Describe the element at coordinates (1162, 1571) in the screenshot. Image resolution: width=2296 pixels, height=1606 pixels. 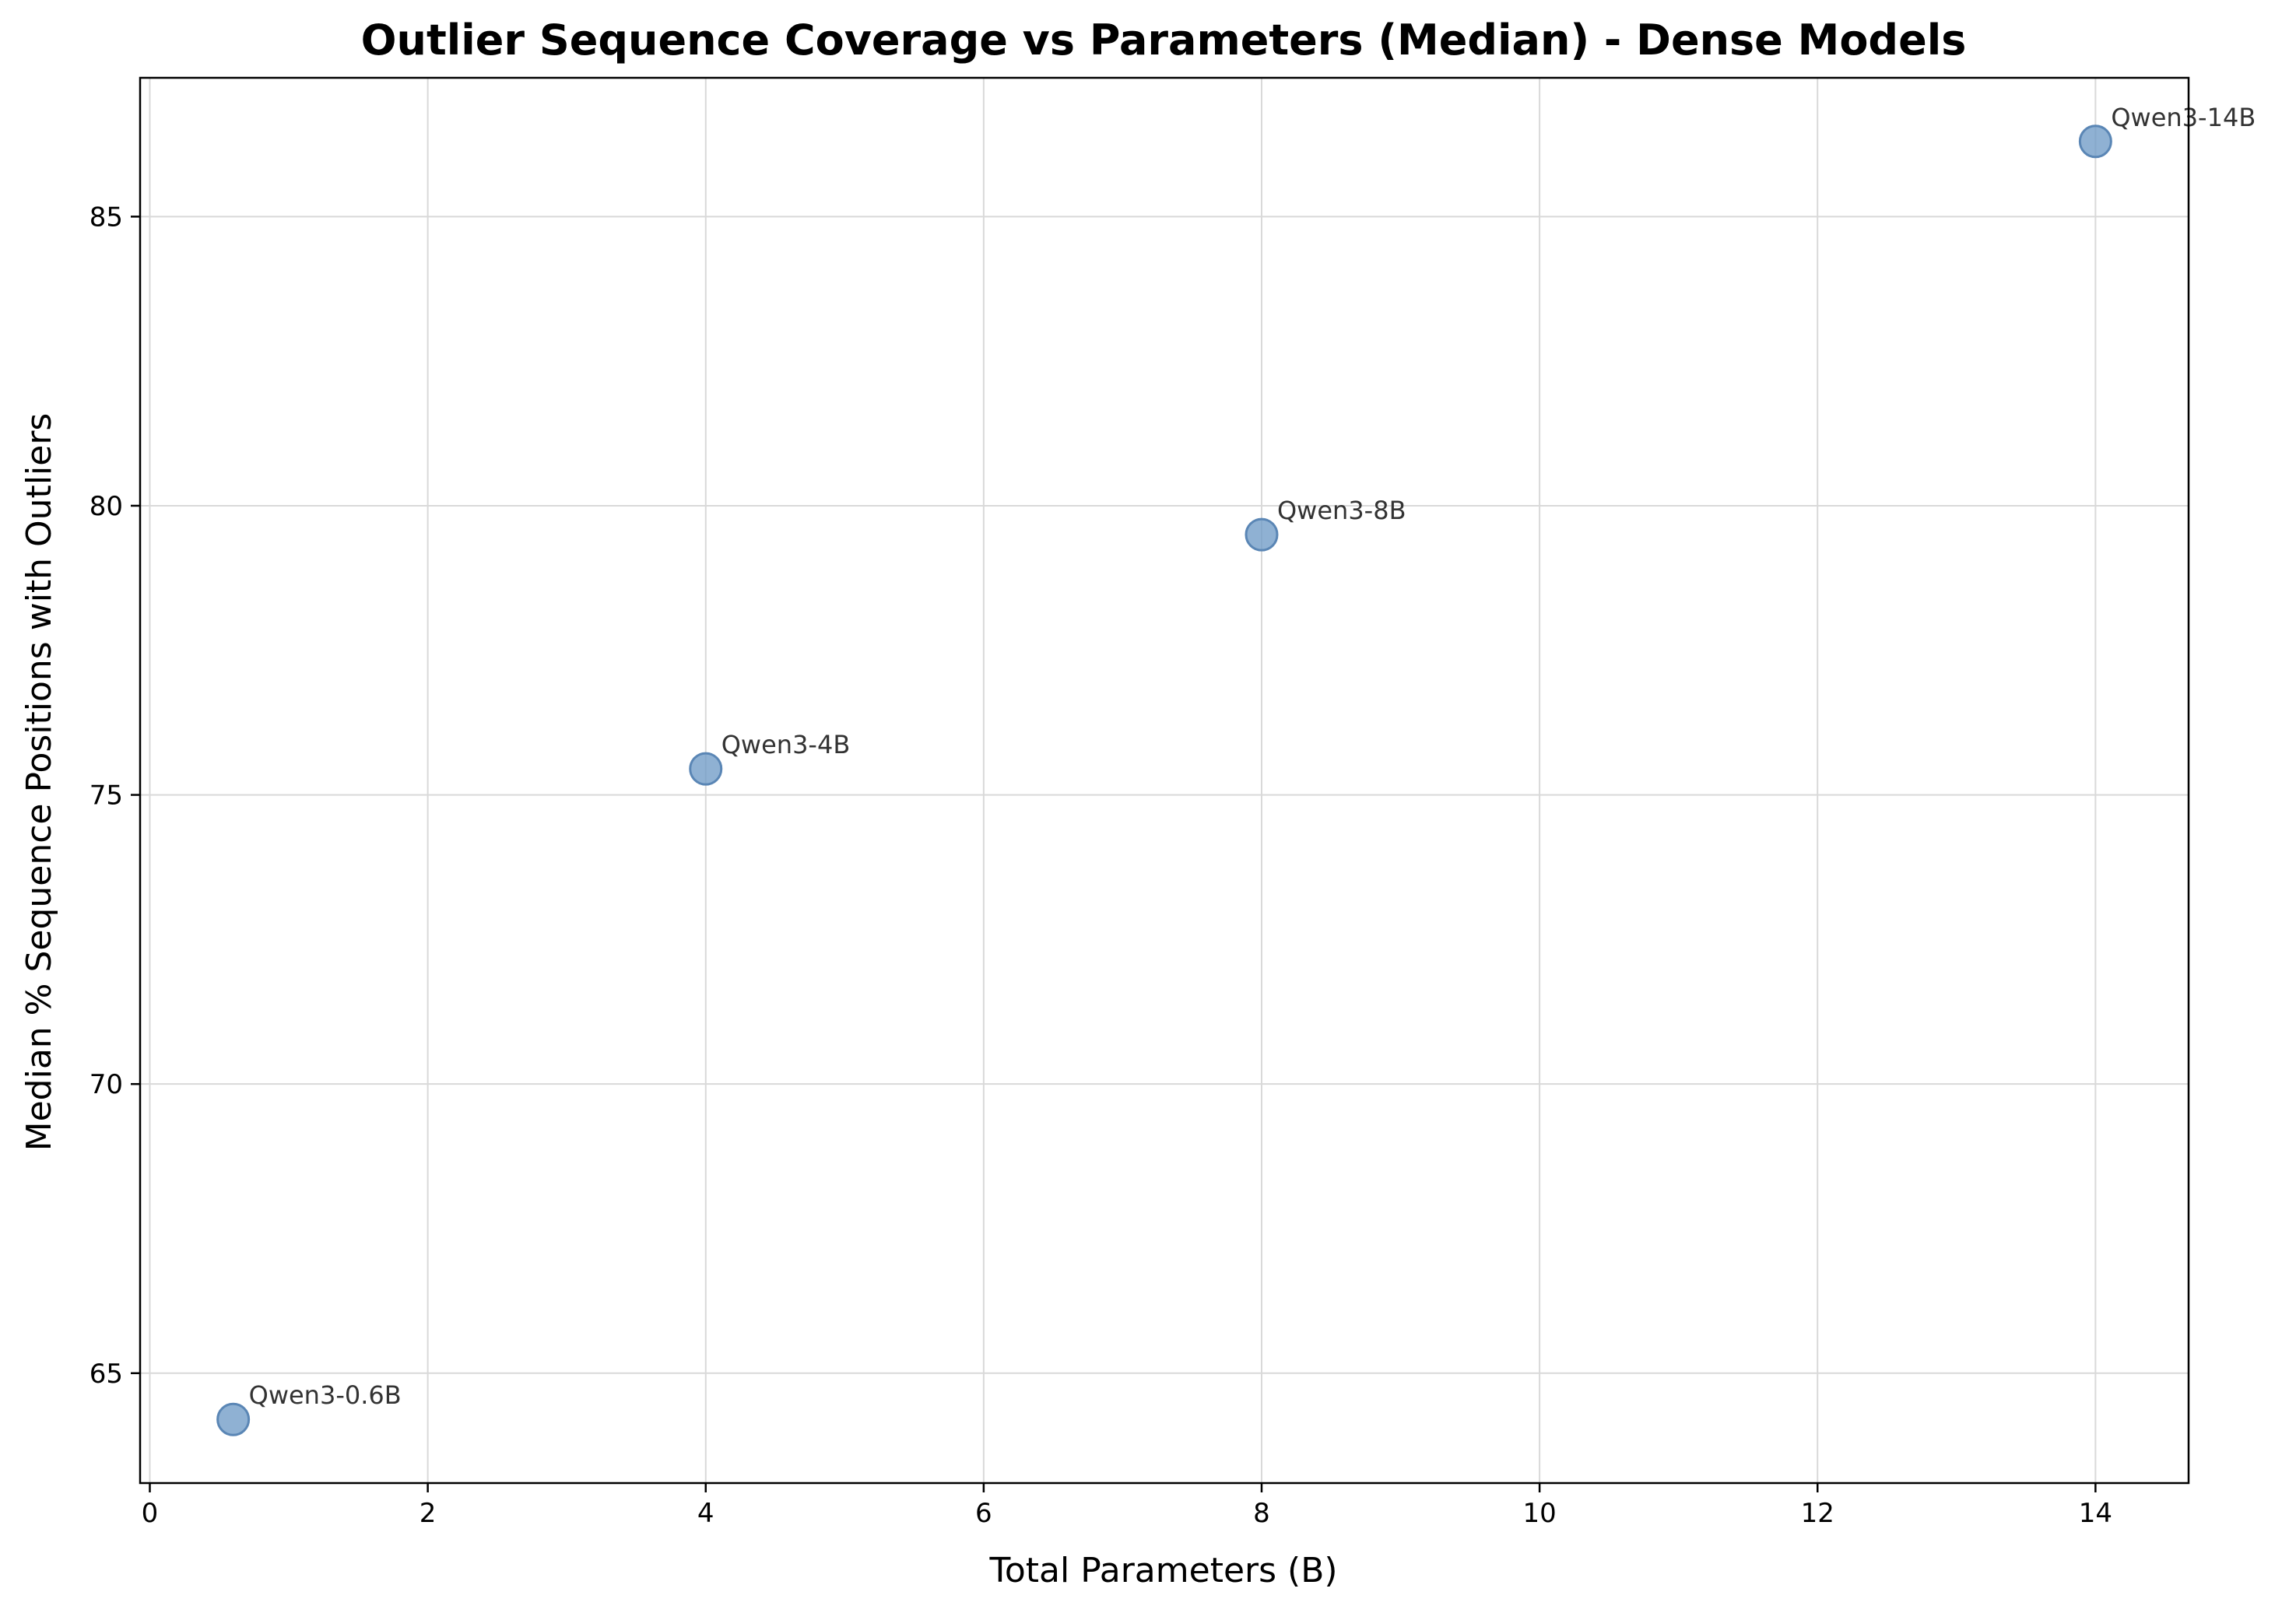
I see `x-axis-label: Total Parameters (B)` at that location.